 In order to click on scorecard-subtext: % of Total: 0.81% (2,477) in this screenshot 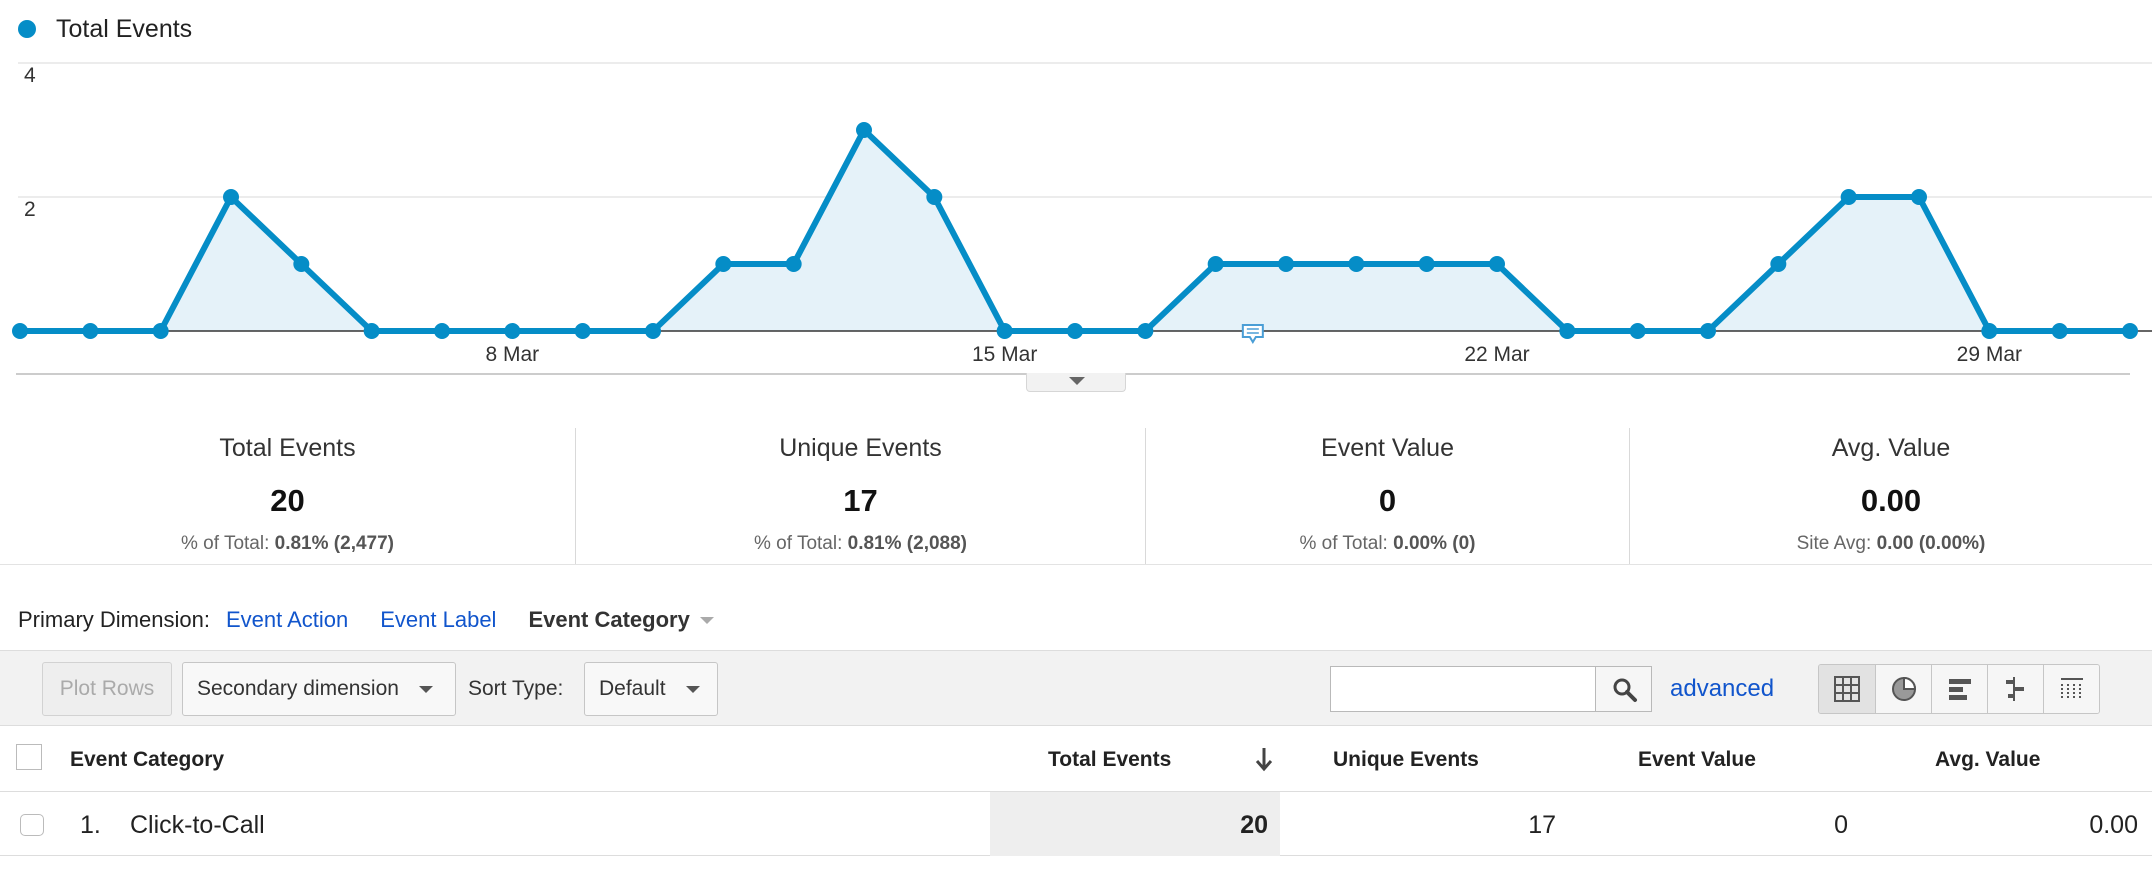, I will do `click(287, 544)`.